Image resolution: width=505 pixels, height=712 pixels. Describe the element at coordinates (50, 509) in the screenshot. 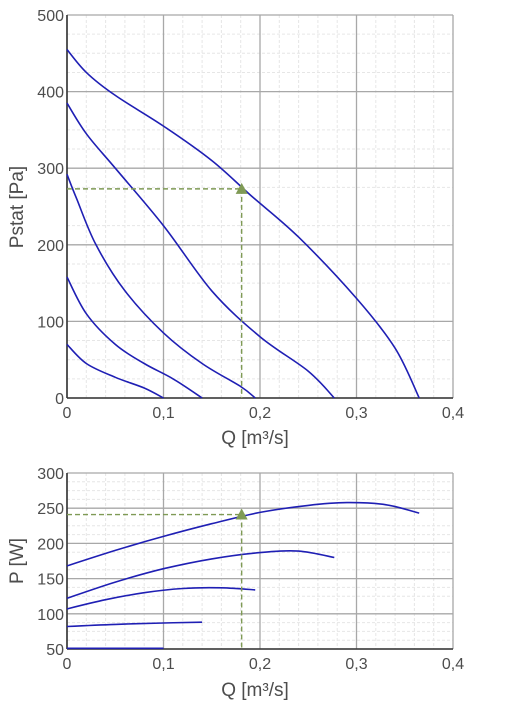

I see `y-tick-label: 250` at that location.